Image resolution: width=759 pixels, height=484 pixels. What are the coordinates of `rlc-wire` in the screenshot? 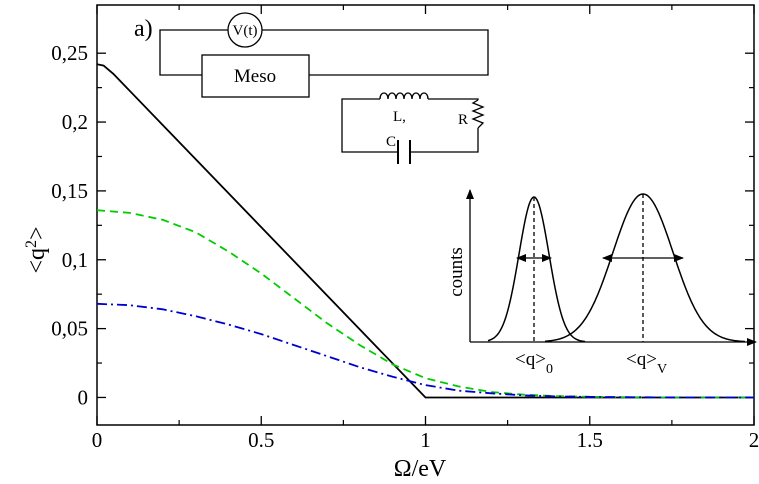 It's located at (410, 125).